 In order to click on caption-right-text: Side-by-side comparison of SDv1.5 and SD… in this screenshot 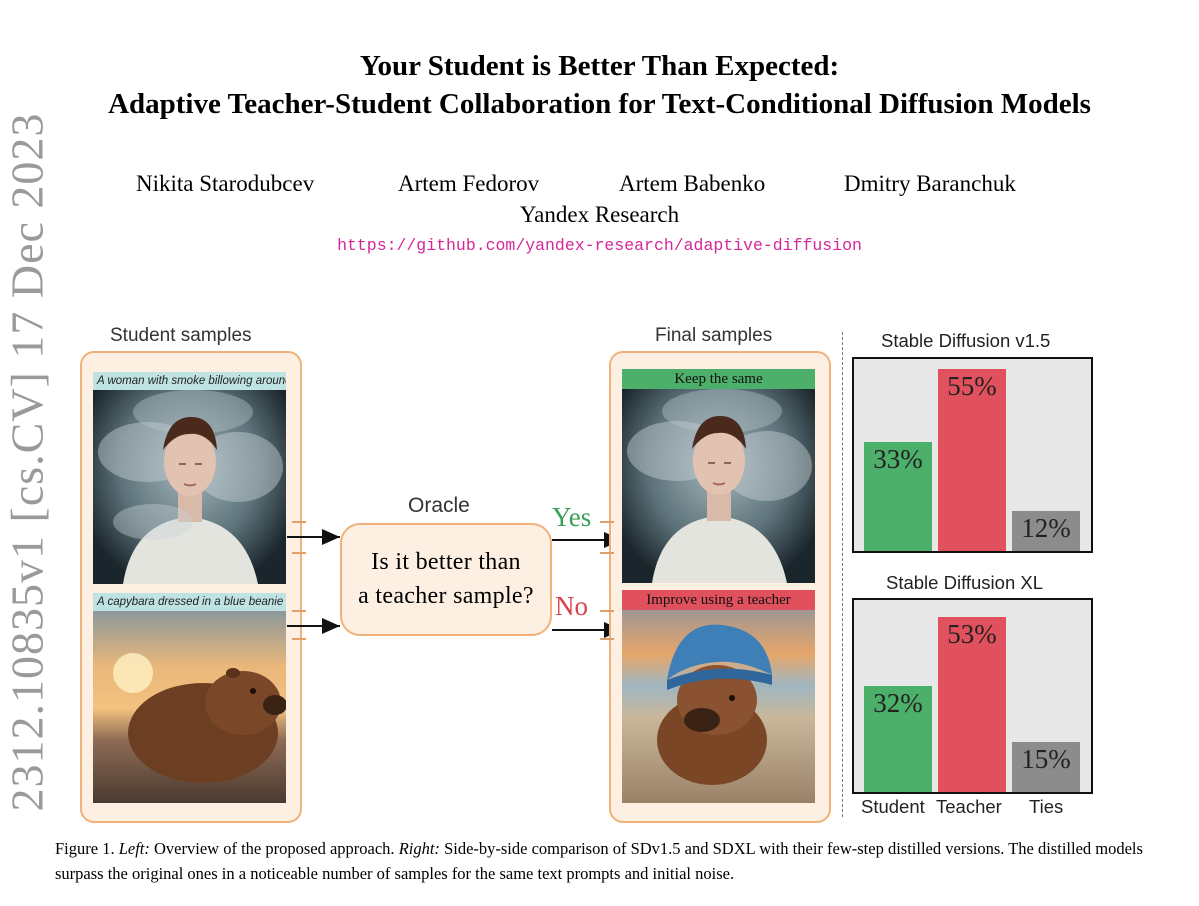, I will do `click(599, 861)`.